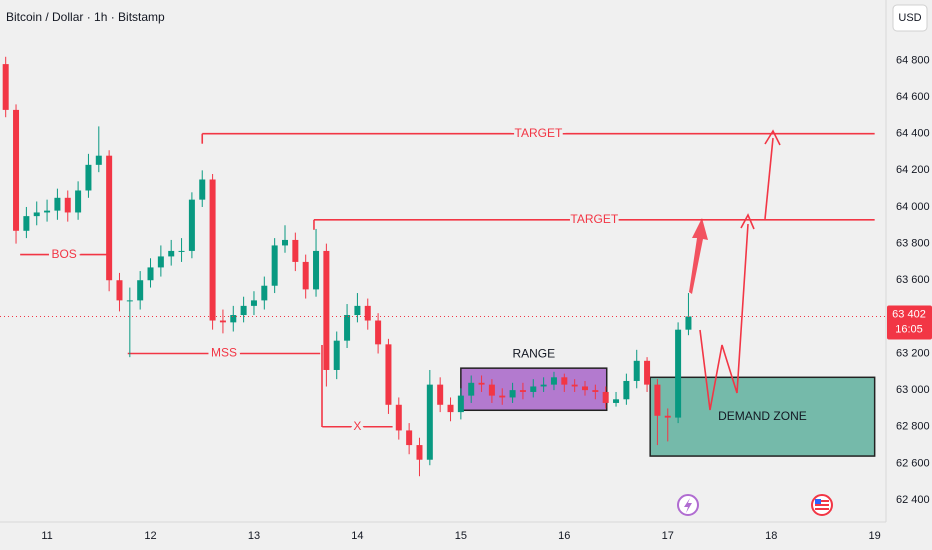 The image size is (932, 550). Describe the element at coordinates (461, 536) in the screenshot. I see `x-tick-label: 15` at that location.